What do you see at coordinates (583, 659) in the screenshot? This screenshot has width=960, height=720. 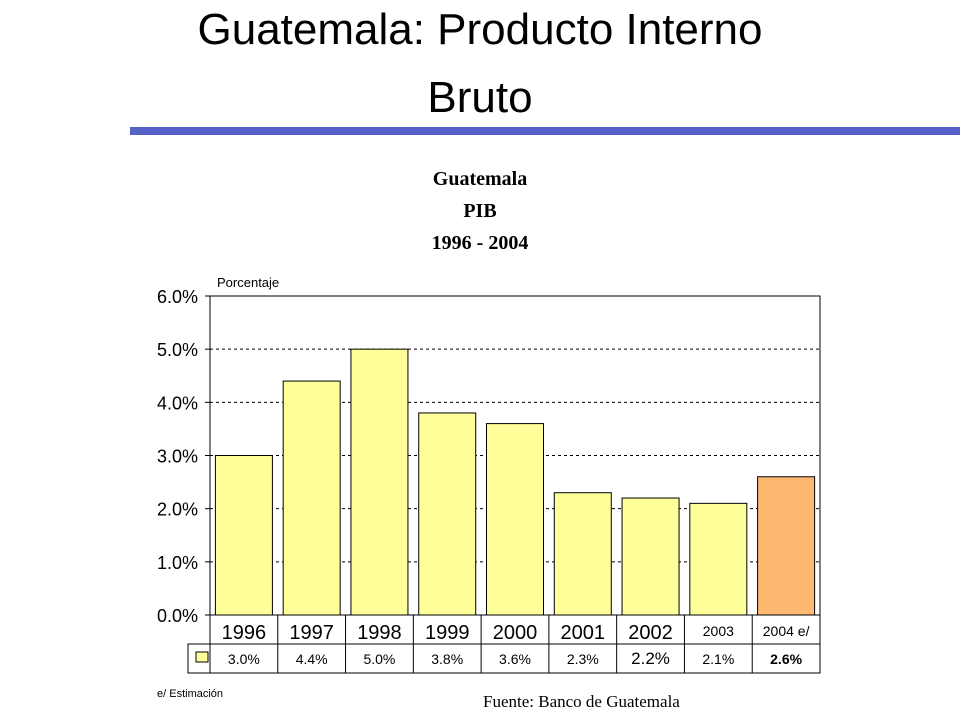 I see `data-label: 2.3%` at bounding box center [583, 659].